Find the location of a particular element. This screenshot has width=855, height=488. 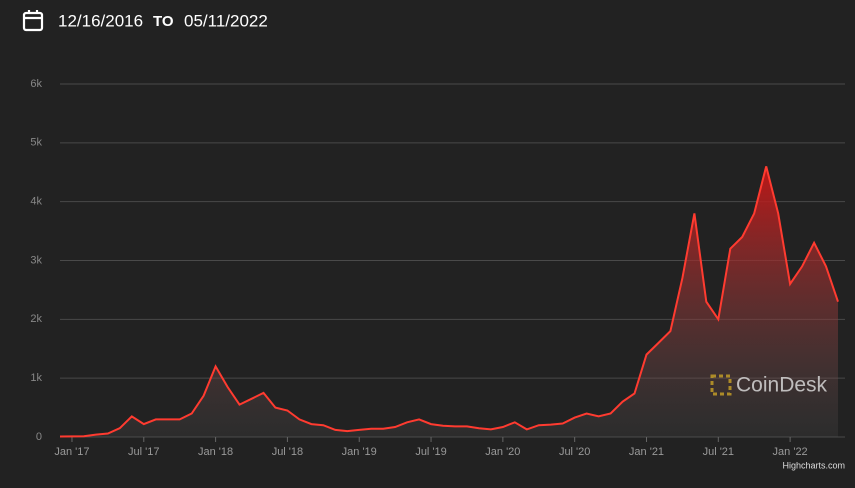

x-tick-label: Jul '18 is located at coordinates (287, 452).